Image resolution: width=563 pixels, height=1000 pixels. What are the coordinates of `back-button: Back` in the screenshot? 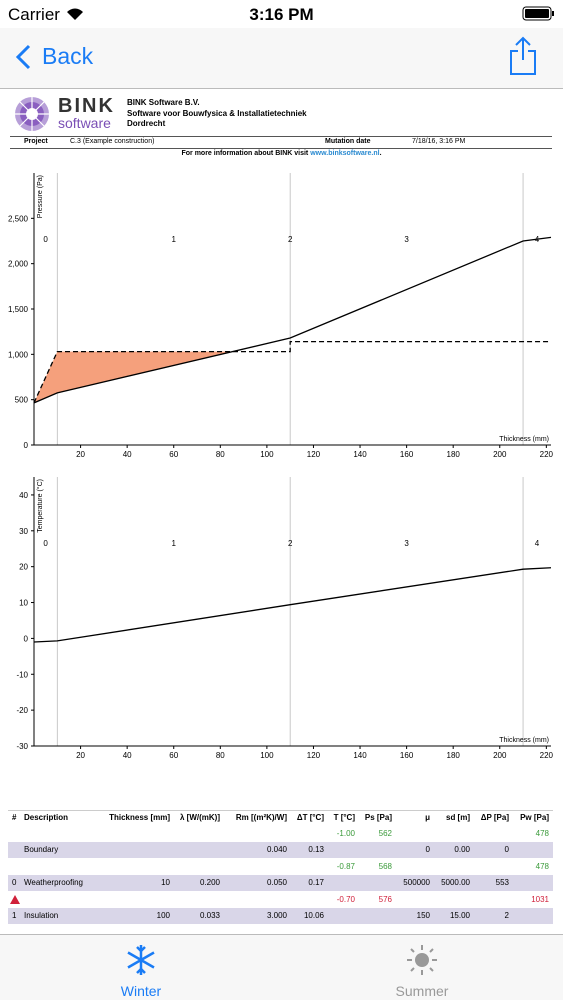 It's located at (68, 56).